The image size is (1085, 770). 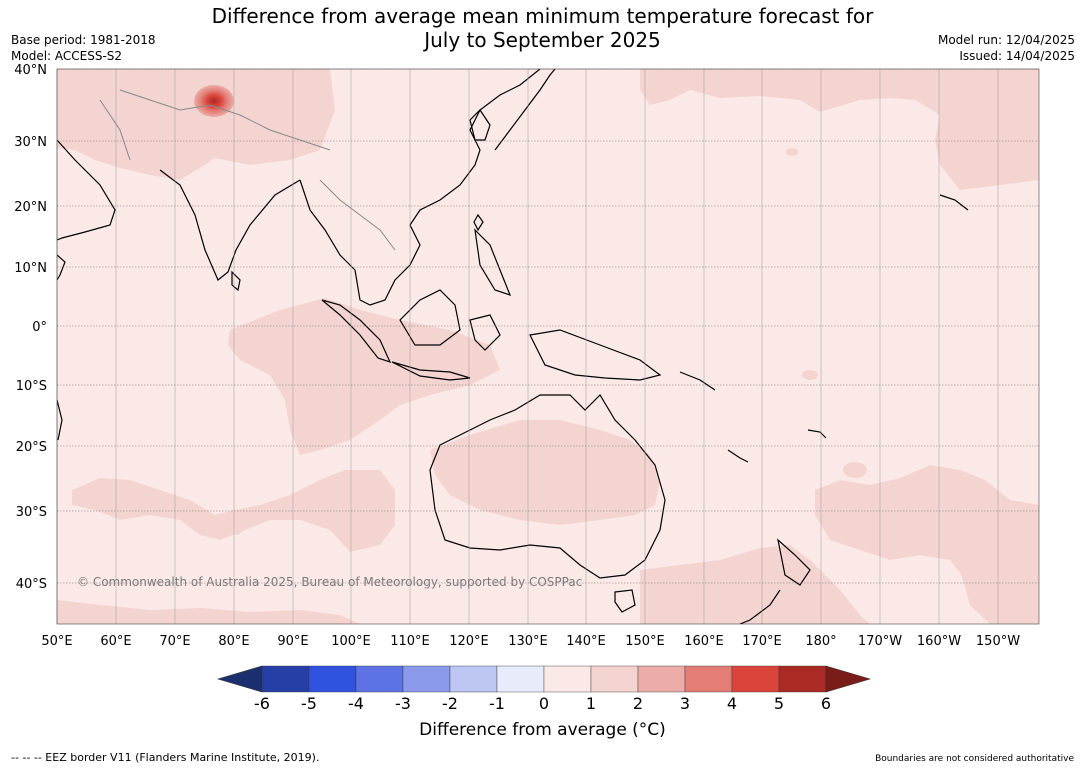 I want to click on colorbar-label: Difference from average (°C), so click(x=542, y=730).